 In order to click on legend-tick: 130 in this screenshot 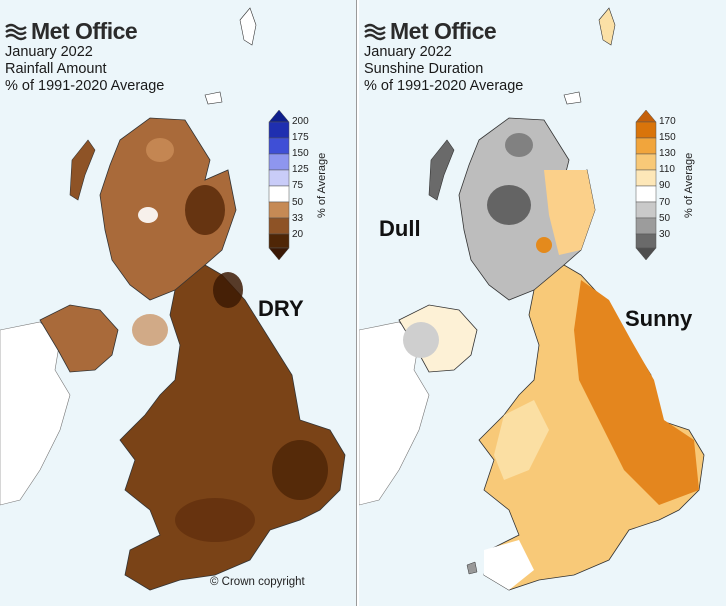, I will do `click(667, 153)`.